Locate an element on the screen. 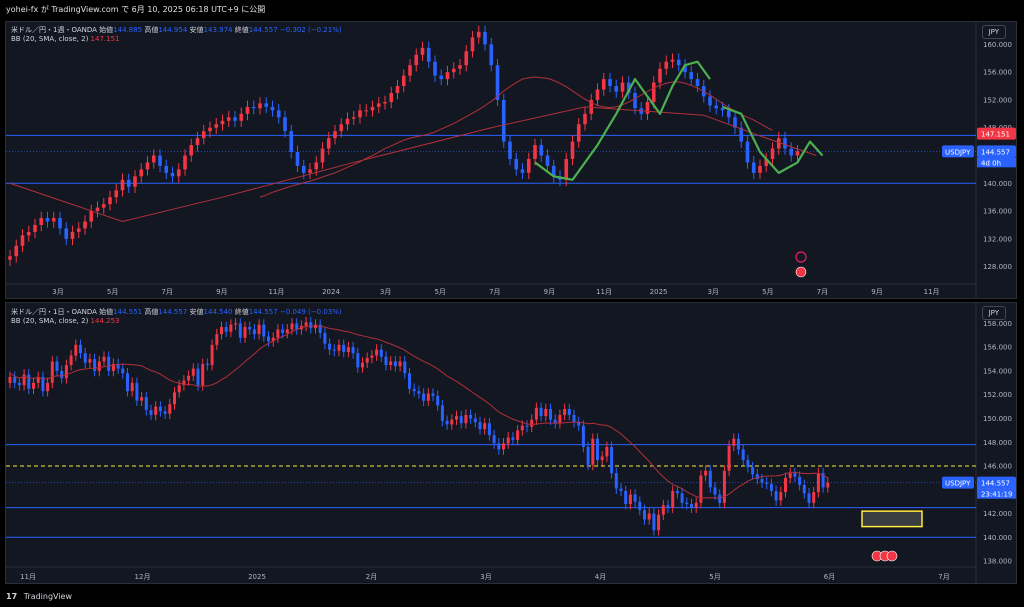 The image size is (1024, 607). bb-basis-line is located at coordinates (516, 137).